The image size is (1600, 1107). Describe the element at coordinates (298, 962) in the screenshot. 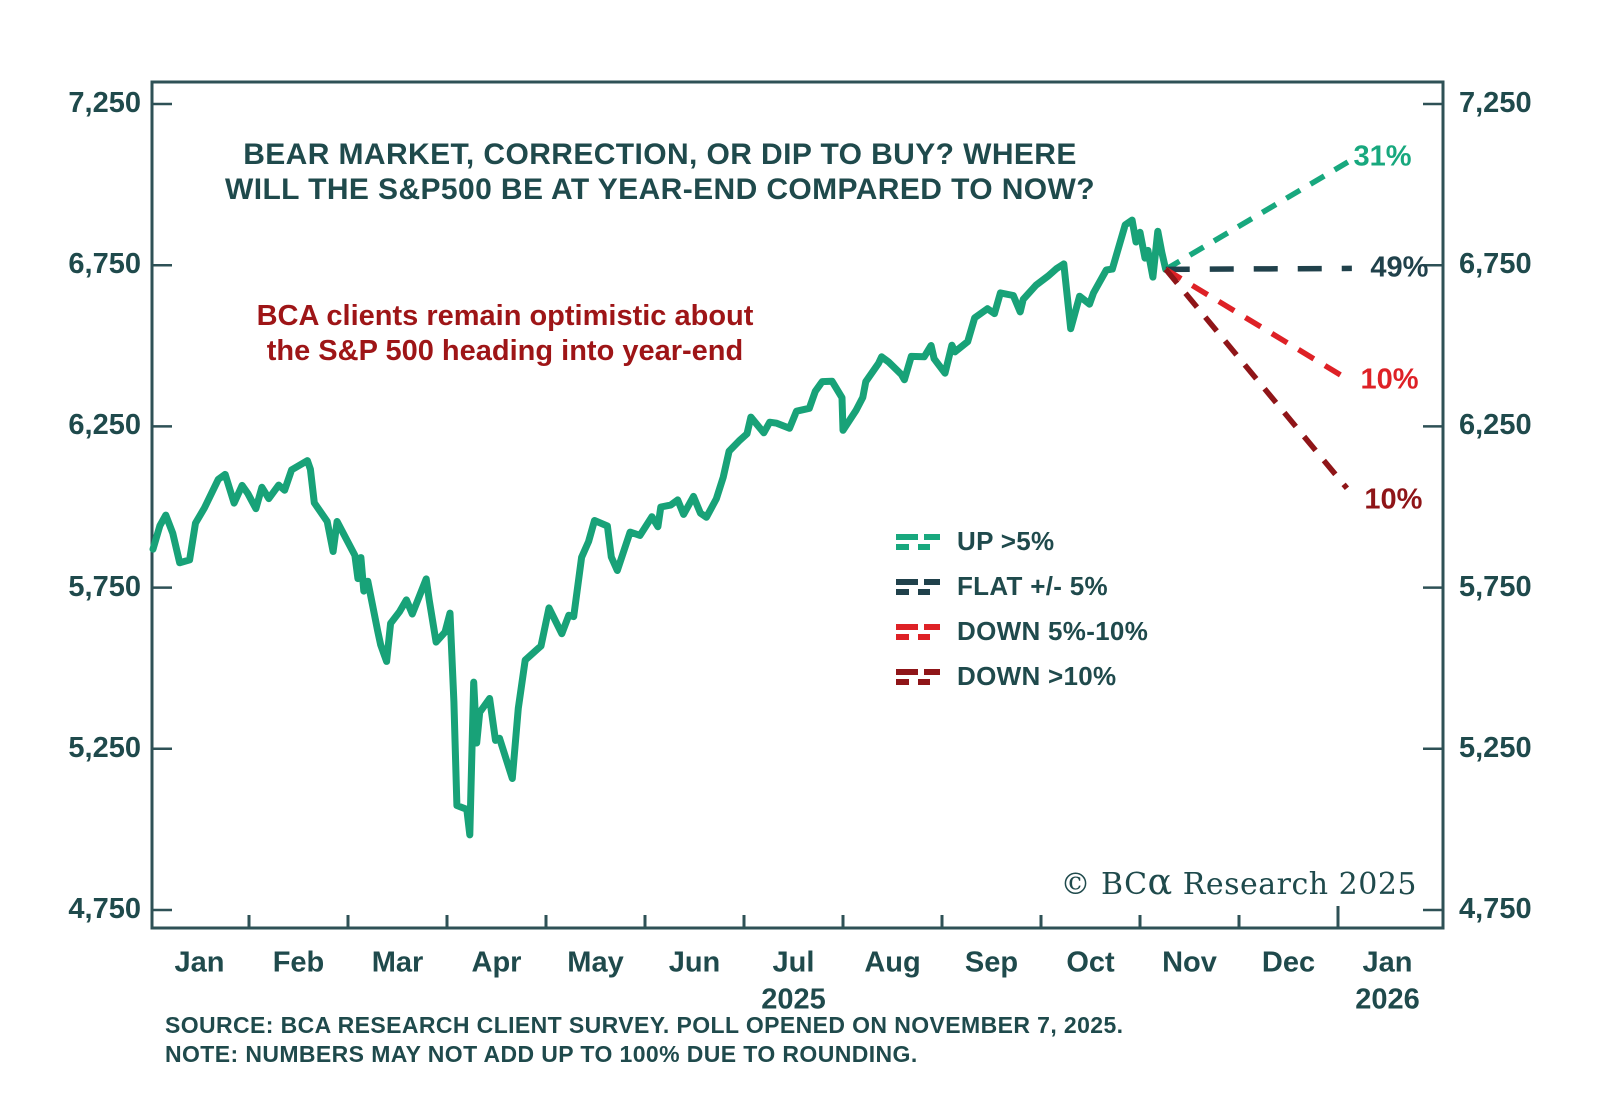

I see `x-axis-month-label: Feb` at that location.